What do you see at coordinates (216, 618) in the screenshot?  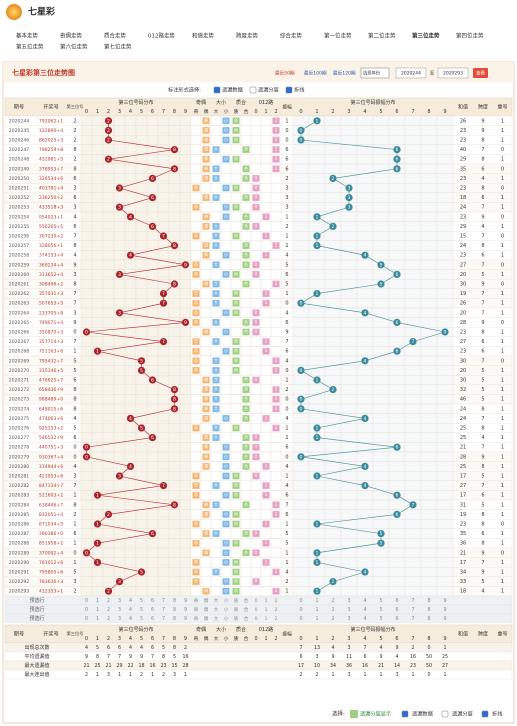 I see `preselect-group: 大` at bounding box center [216, 618].